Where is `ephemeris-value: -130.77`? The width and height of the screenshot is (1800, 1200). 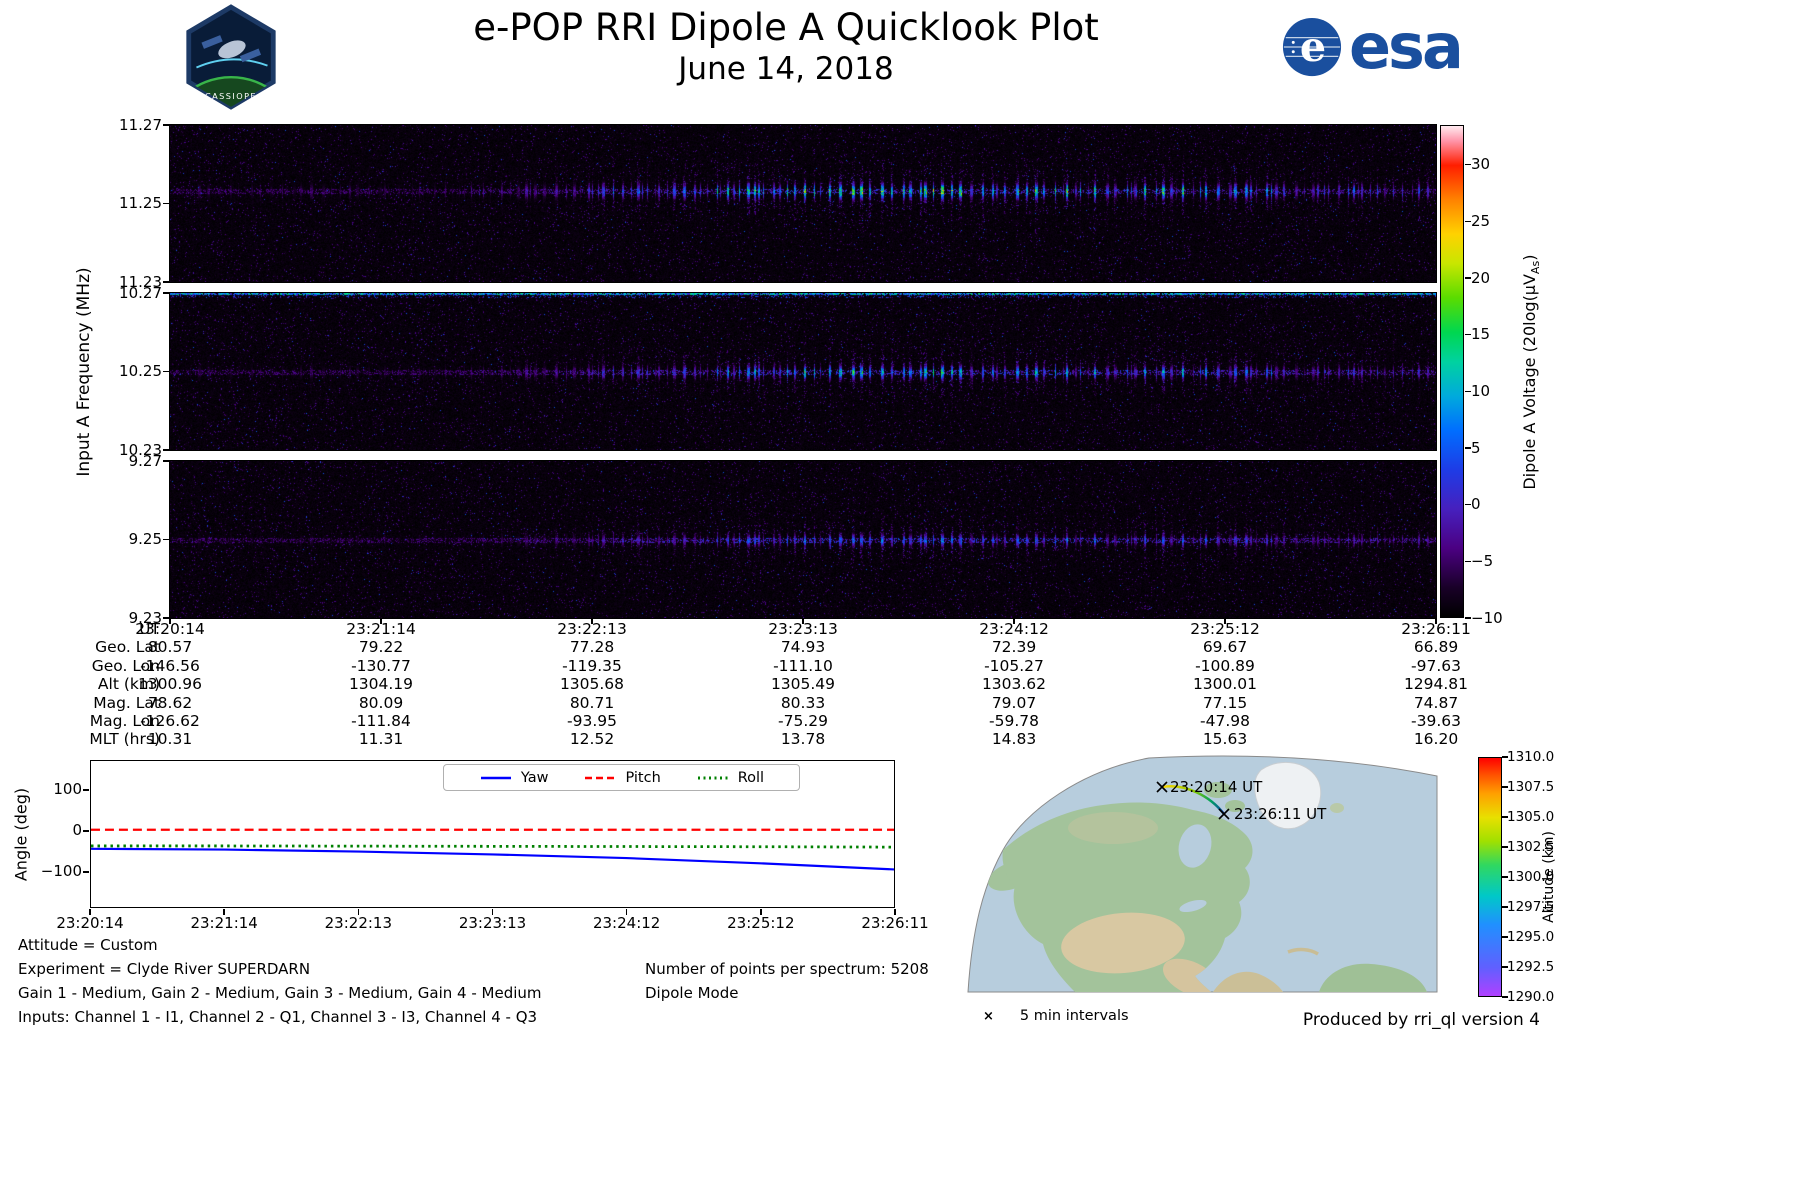 ephemeris-value: -130.77 is located at coordinates (381, 665).